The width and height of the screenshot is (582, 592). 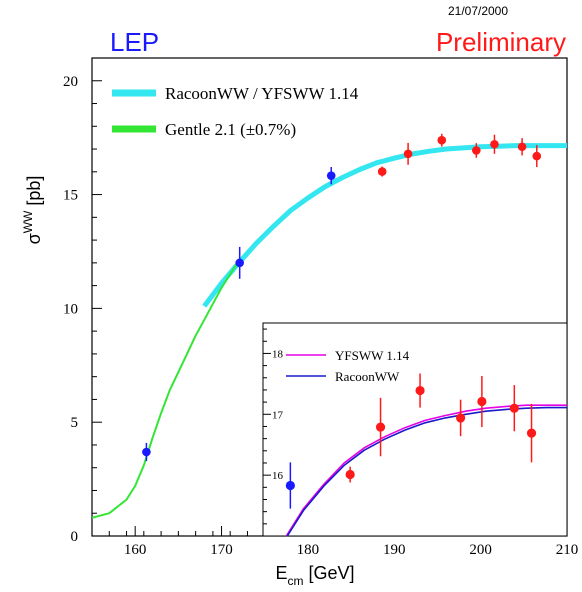 I want to click on x-tick-label: 170, so click(x=221, y=550).